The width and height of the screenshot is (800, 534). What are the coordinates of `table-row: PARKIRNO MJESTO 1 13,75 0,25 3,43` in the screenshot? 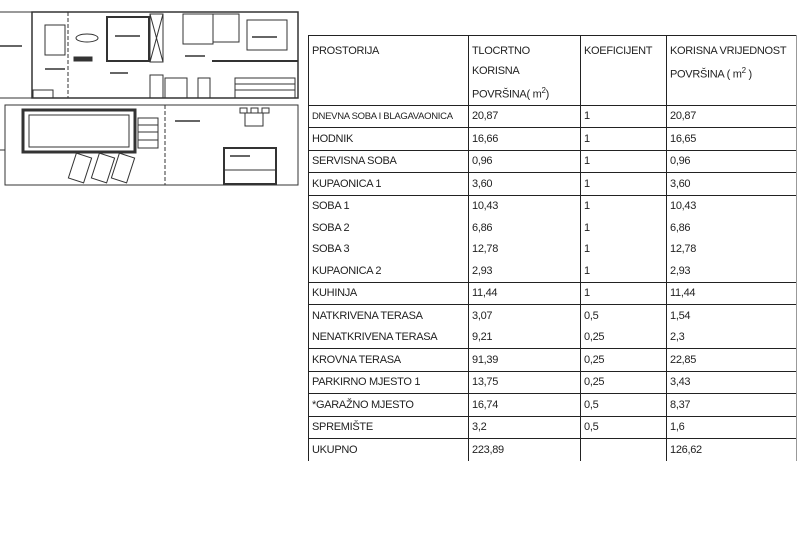 It's located at (552, 382).